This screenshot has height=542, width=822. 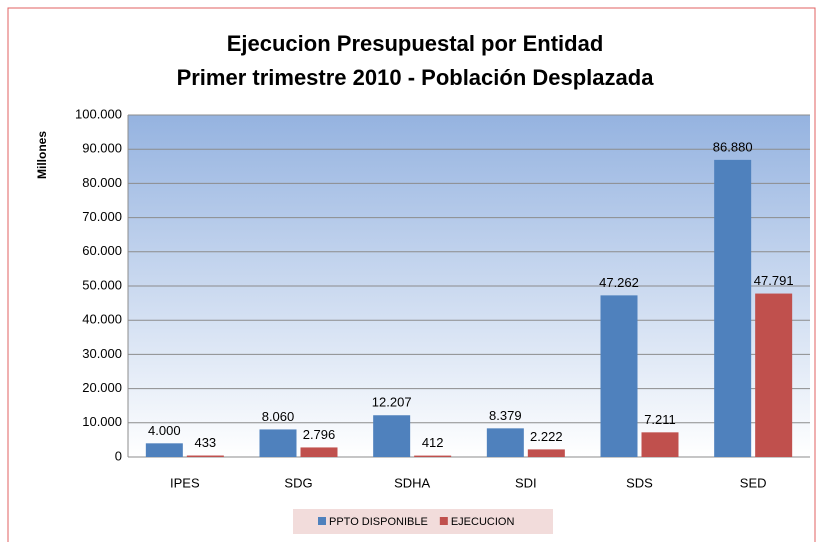 I want to click on data-label: 7.211, so click(x=660, y=419).